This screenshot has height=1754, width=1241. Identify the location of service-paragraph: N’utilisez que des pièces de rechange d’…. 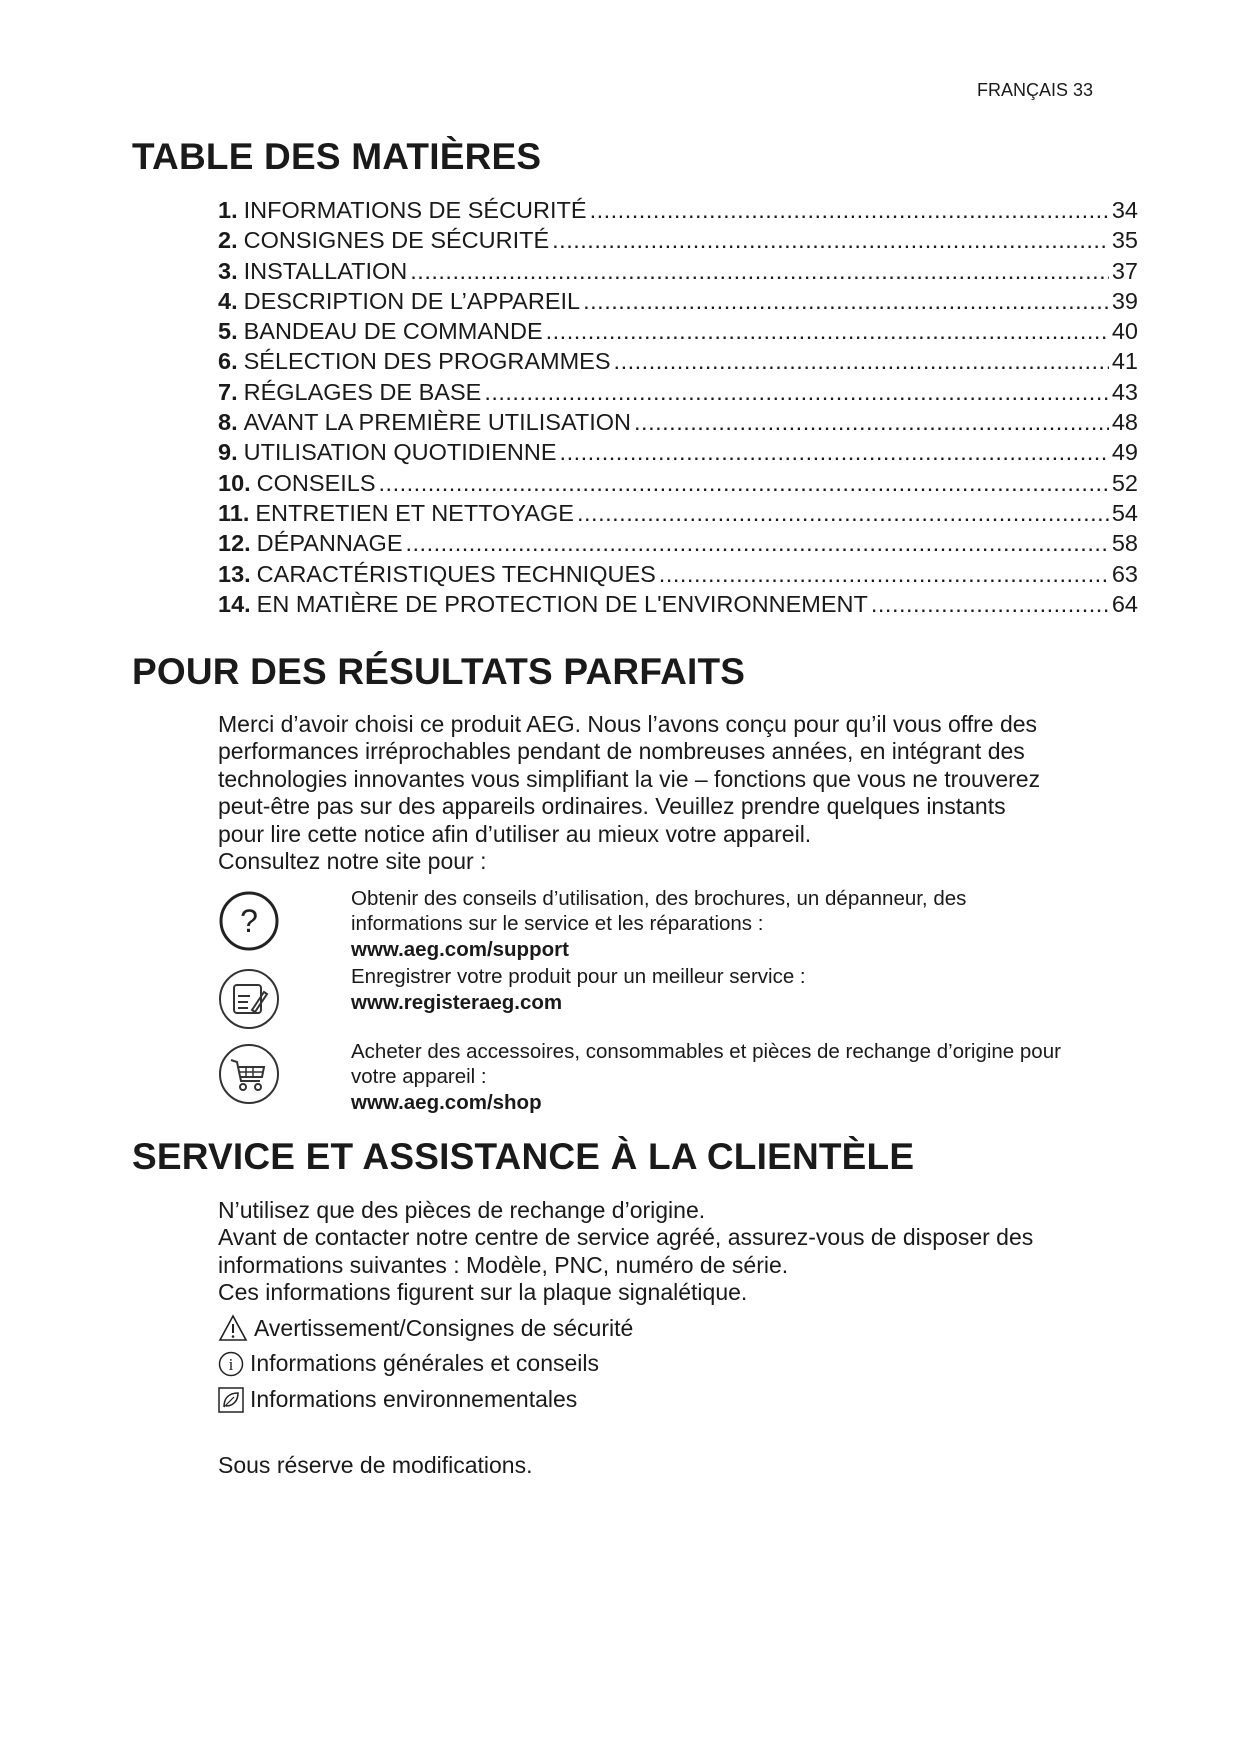
(678, 1252).